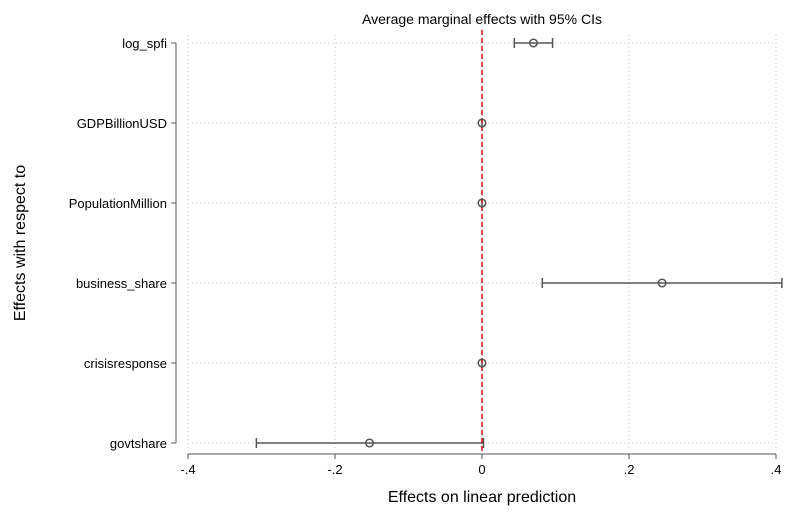 The height and width of the screenshot is (512, 785). What do you see at coordinates (482, 497) in the screenshot?
I see `x-axis-title: Effects on linear prediction` at bounding box center [482, 497].